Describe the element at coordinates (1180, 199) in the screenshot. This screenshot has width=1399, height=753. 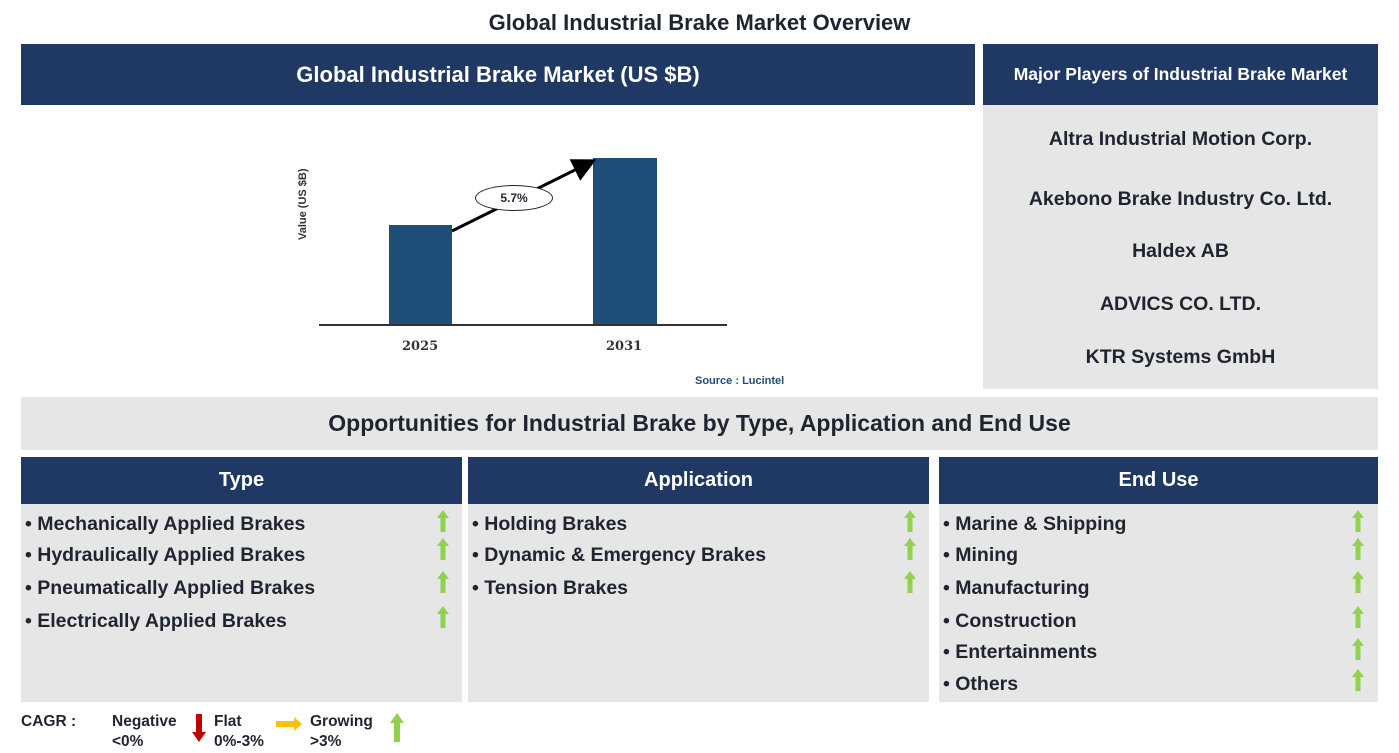
I see `player-item: Akebono Brake Industry Co. Ltd.` at that location.